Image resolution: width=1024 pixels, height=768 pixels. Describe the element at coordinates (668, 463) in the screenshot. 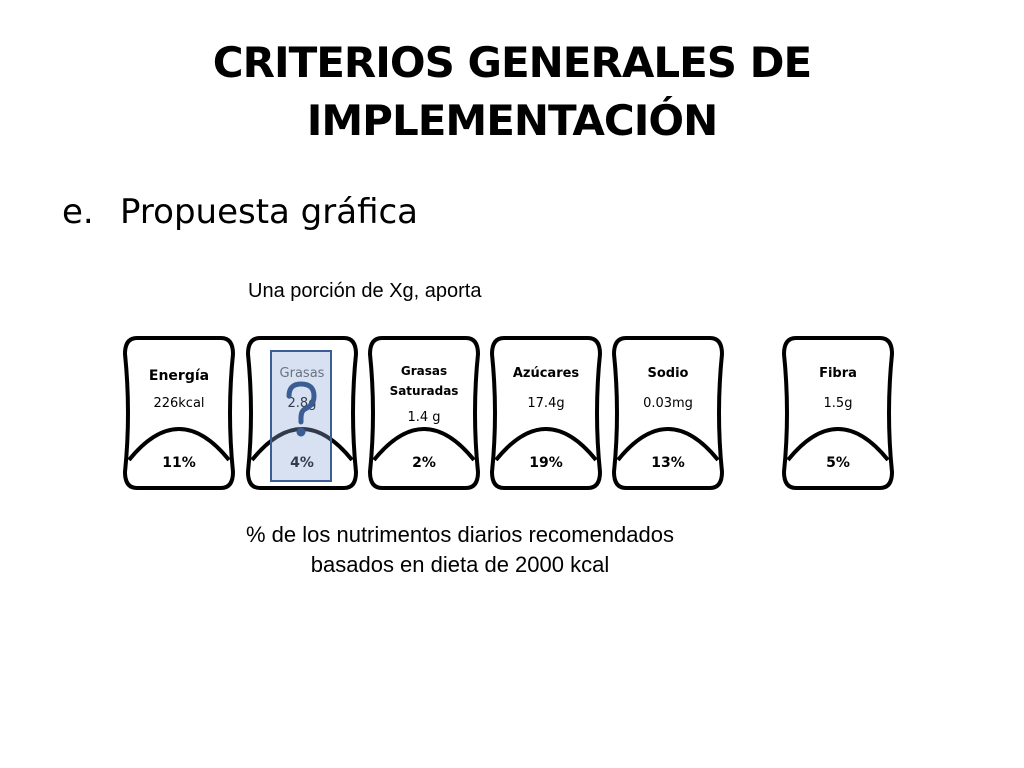

I see `label-percent: 13%` at that location.